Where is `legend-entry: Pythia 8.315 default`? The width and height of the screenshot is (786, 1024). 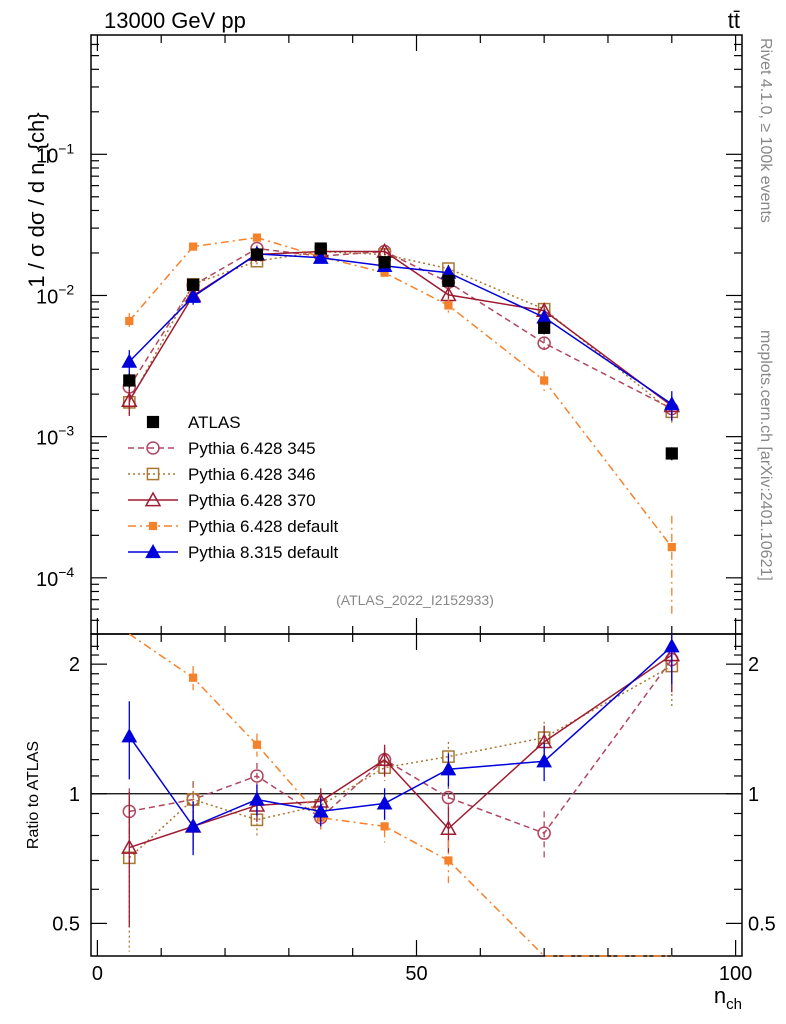 legend-entry: Pythia 8.315 default is located at coordinates (233, 552).